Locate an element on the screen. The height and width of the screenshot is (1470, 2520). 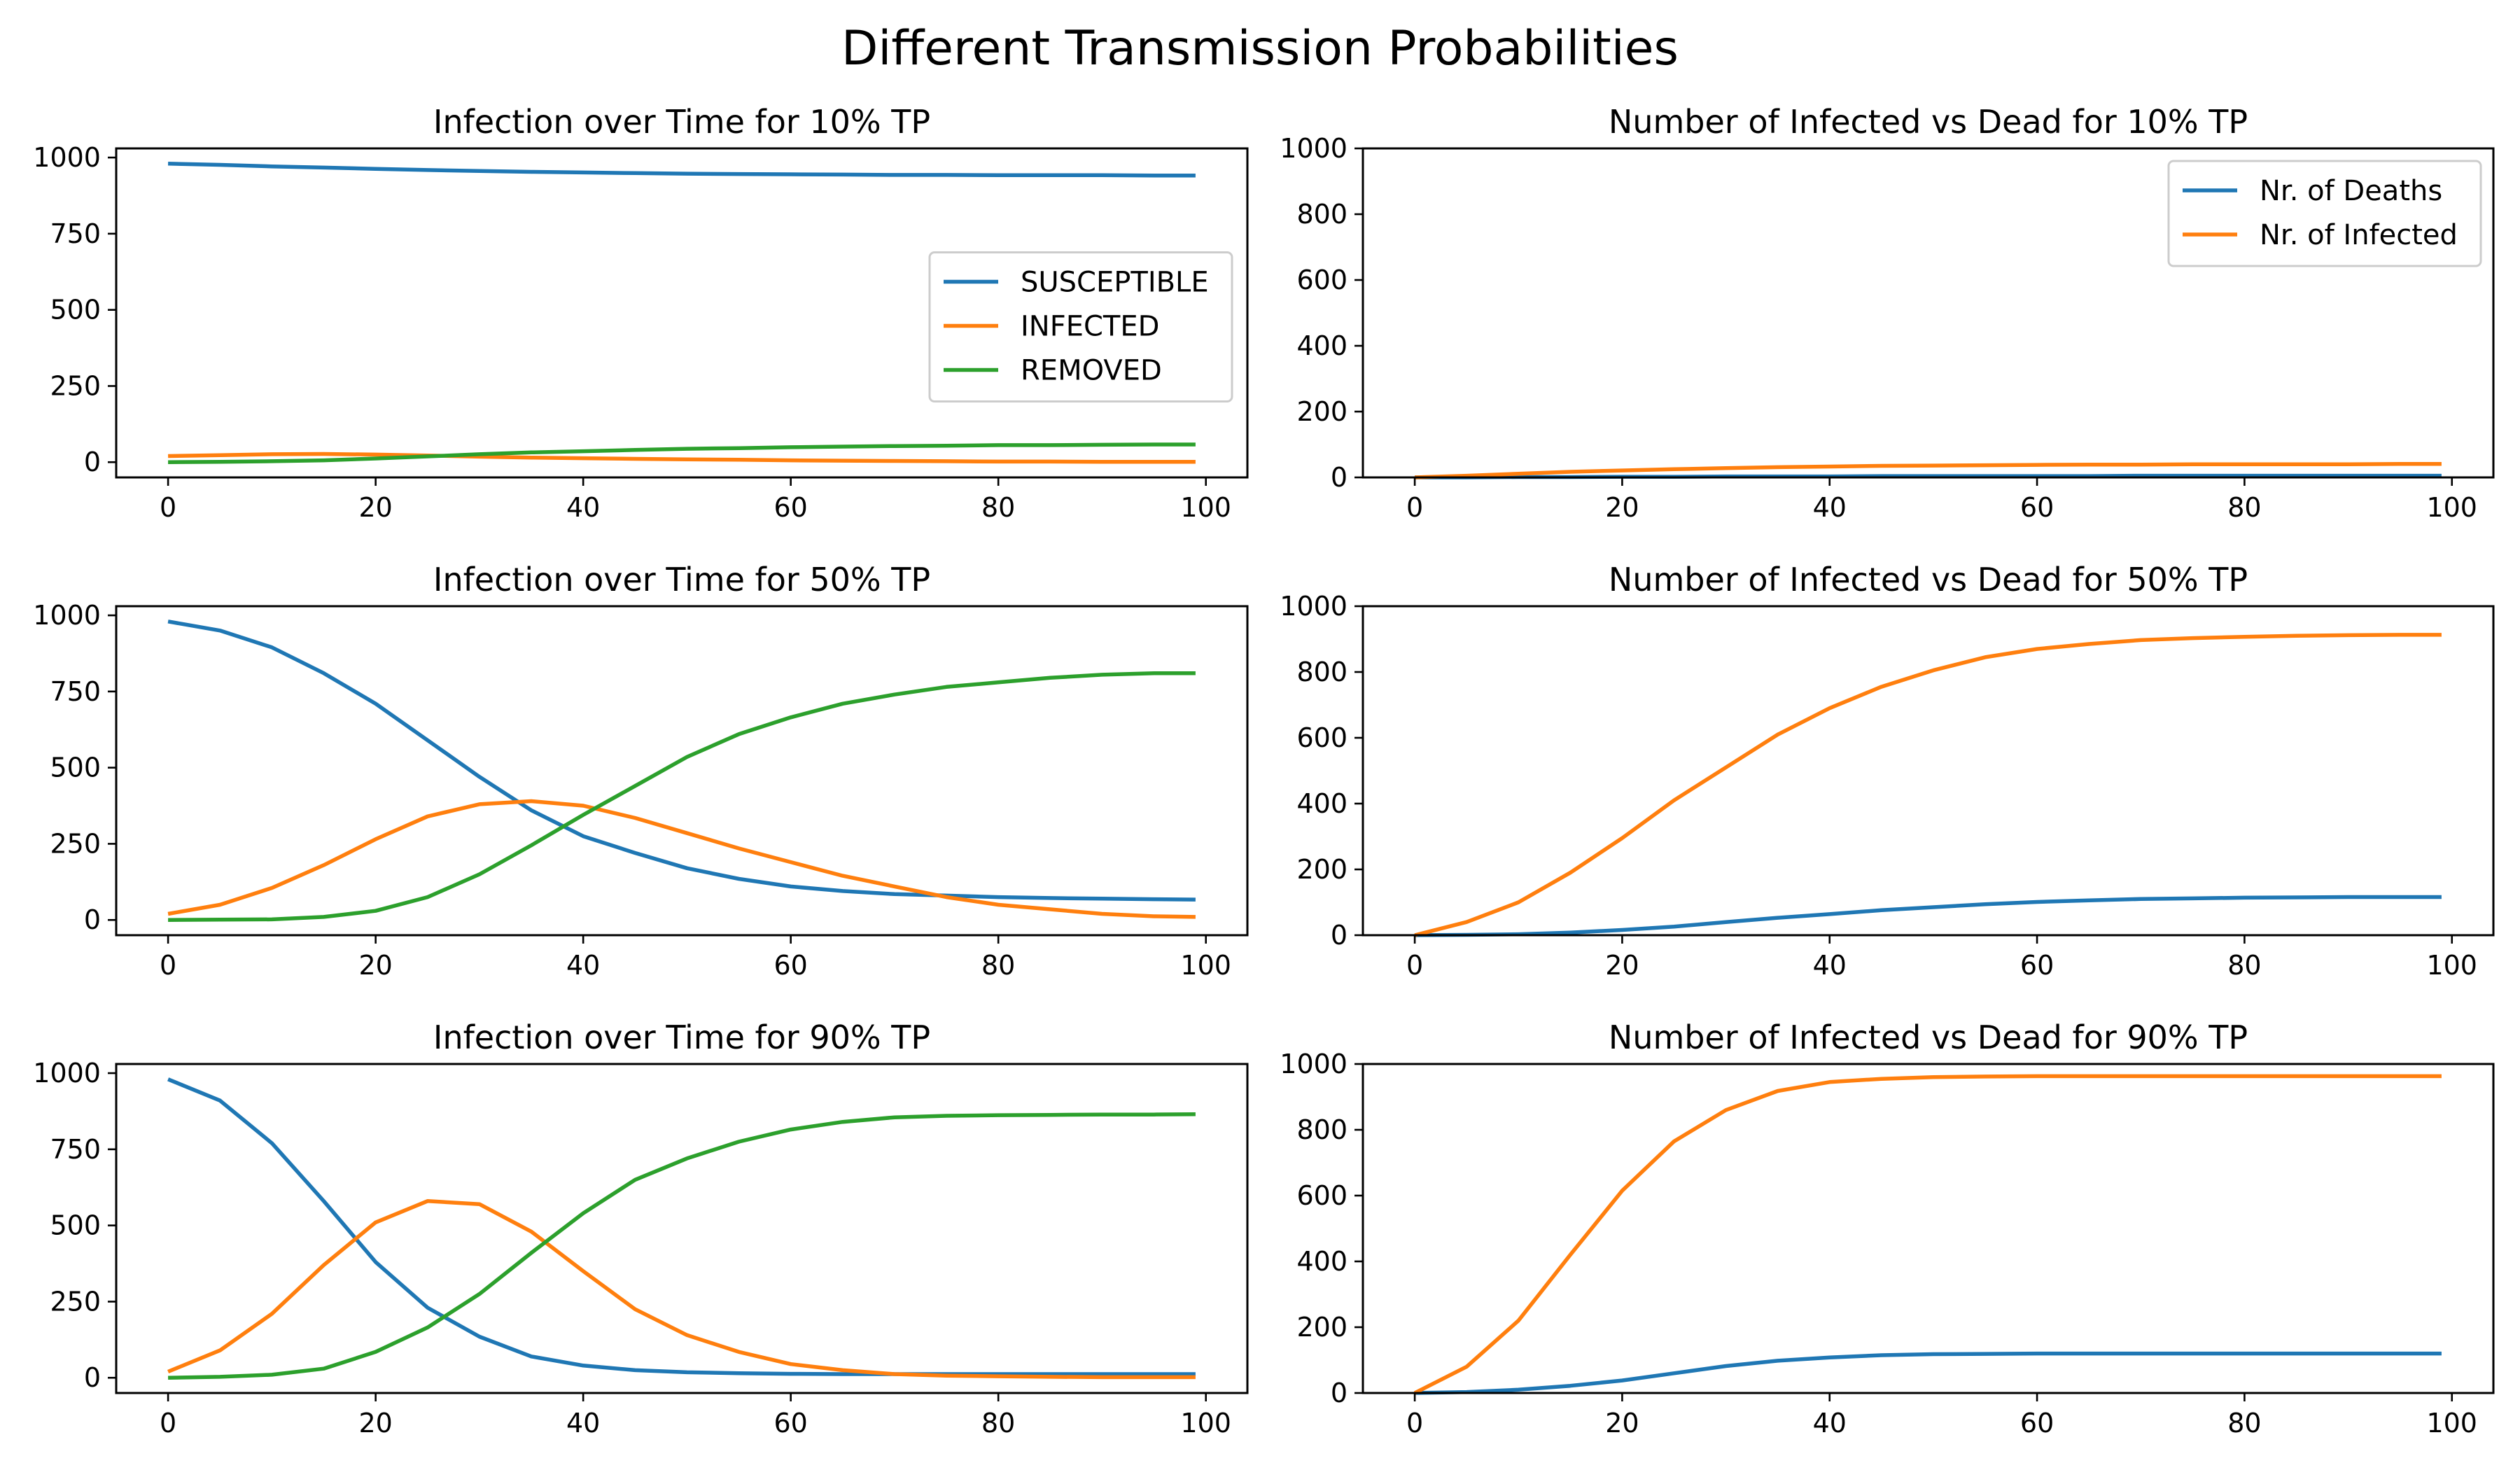
subplot-title: Number of Infected vs Dead for 90% TP is located at coordinates (1928, 1037).